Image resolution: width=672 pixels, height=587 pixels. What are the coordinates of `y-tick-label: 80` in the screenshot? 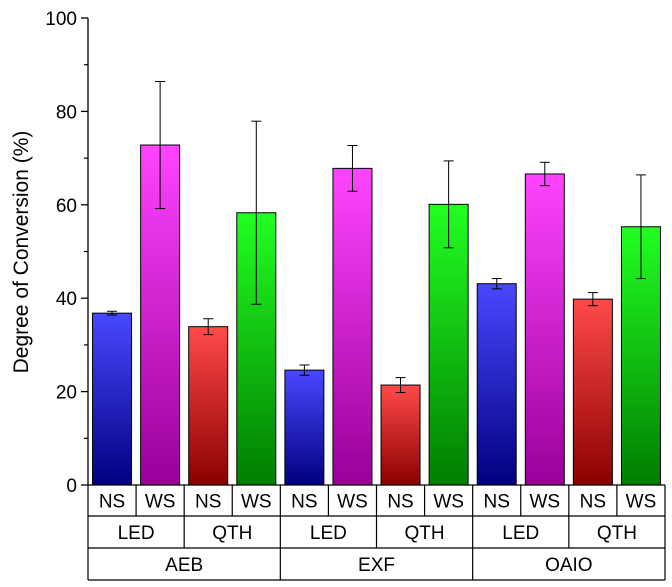 It's located at (66, 112).